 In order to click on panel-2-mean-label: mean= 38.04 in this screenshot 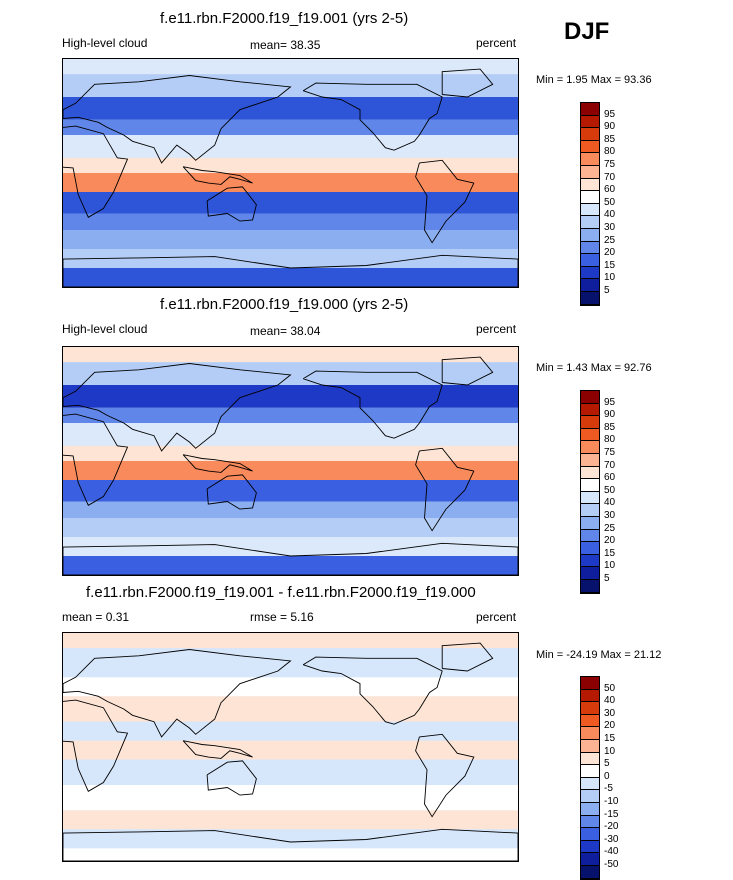, I will do `click(285, 331)`.